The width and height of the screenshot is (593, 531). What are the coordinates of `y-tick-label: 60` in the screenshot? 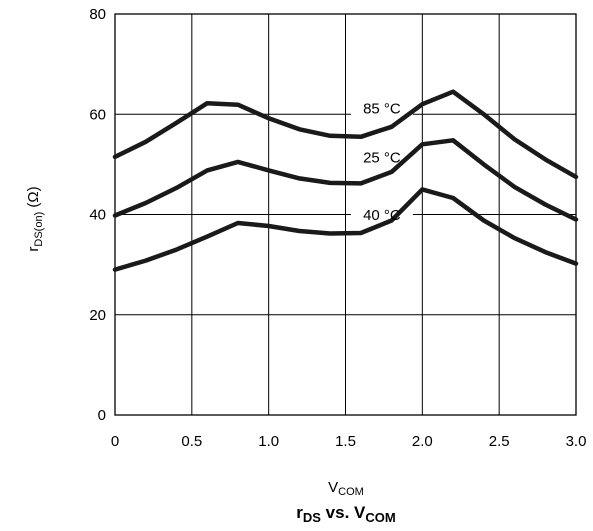 It's located at (97, 114).